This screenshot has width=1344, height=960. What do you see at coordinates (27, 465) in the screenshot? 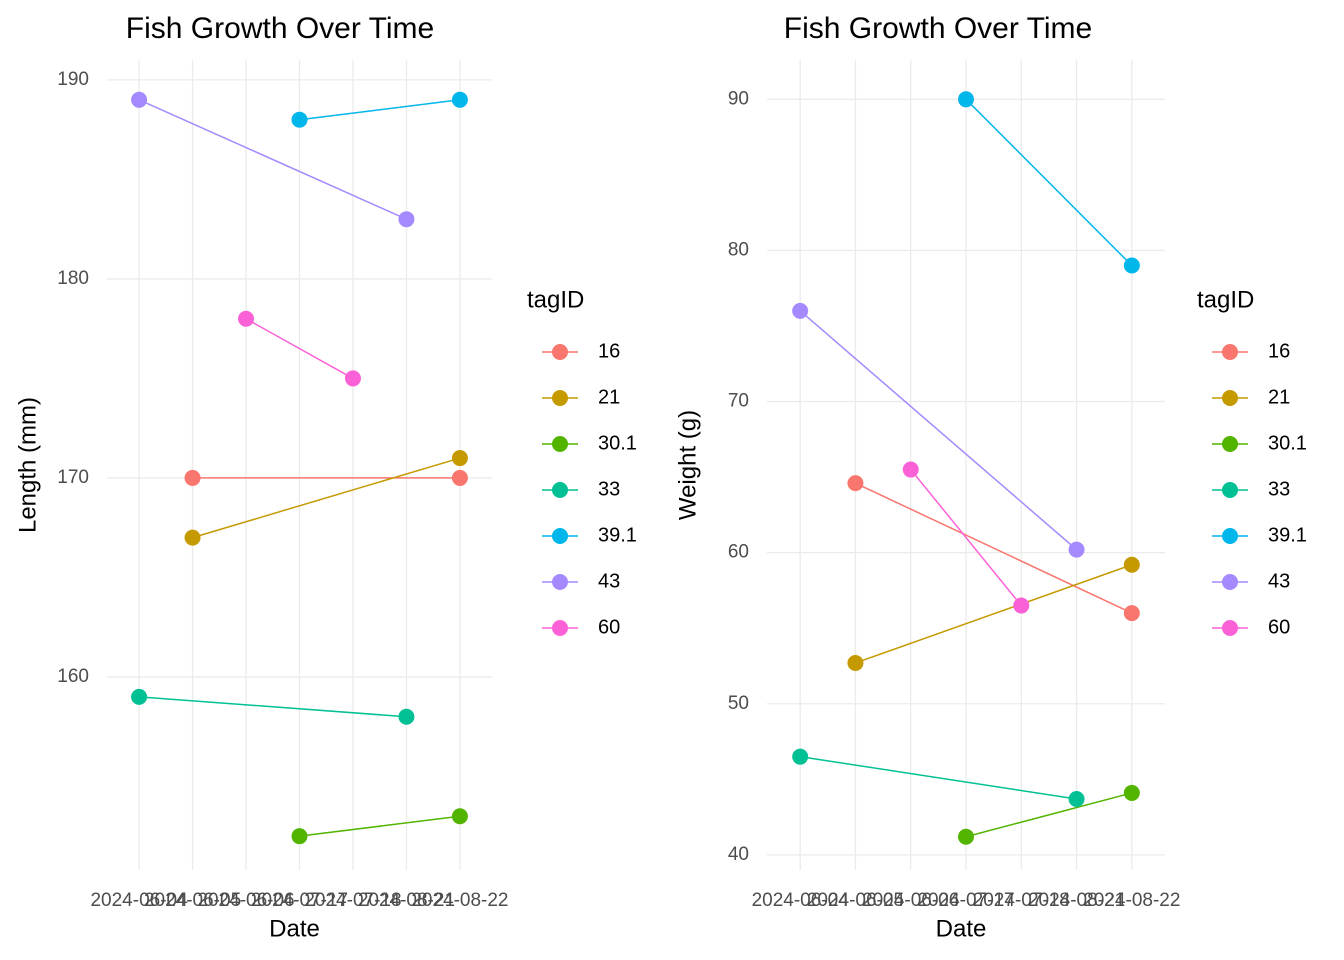
I see `y-axis-title: Length (mm)` at bounding box center [27, 465].